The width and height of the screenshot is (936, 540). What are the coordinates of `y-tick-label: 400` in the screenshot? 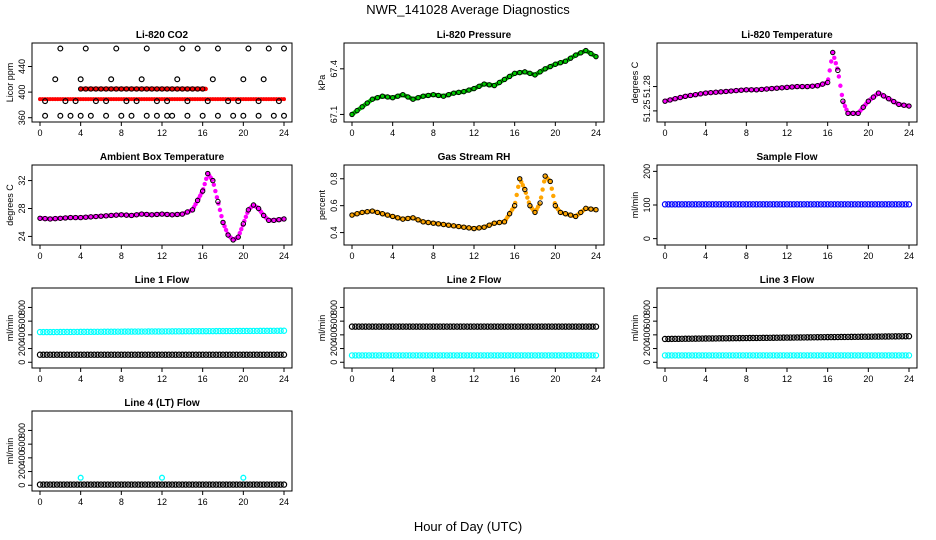 It's located at (647, 334).